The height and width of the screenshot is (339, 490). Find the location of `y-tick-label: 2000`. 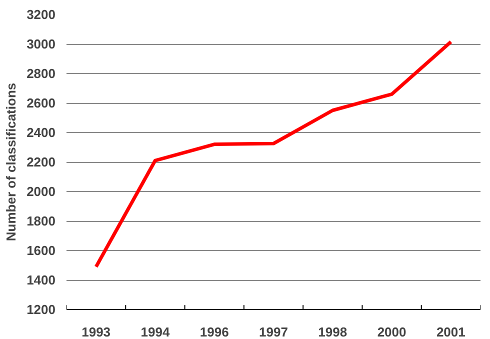

y-tick-label: 2000 is located at coordinates (41, 191).